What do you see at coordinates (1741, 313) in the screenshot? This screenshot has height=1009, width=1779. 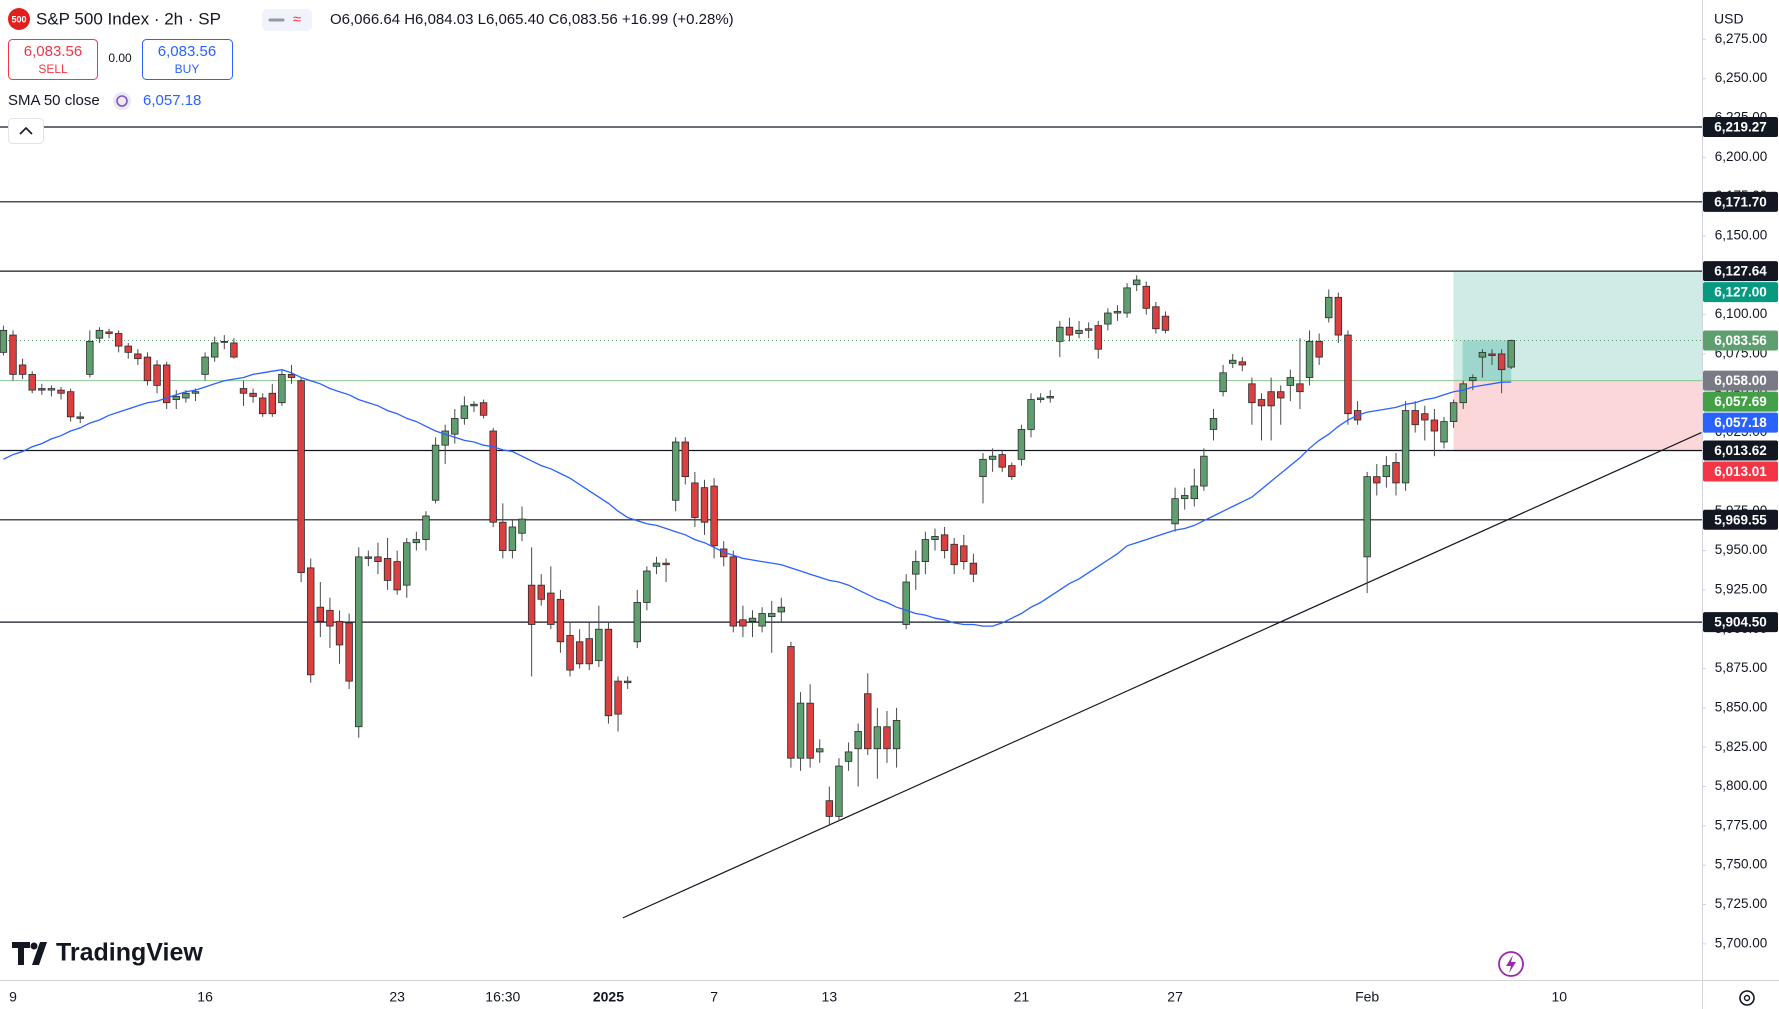 I see `y-tick-label: 6,100.00` at bounding box center [1741, 313].